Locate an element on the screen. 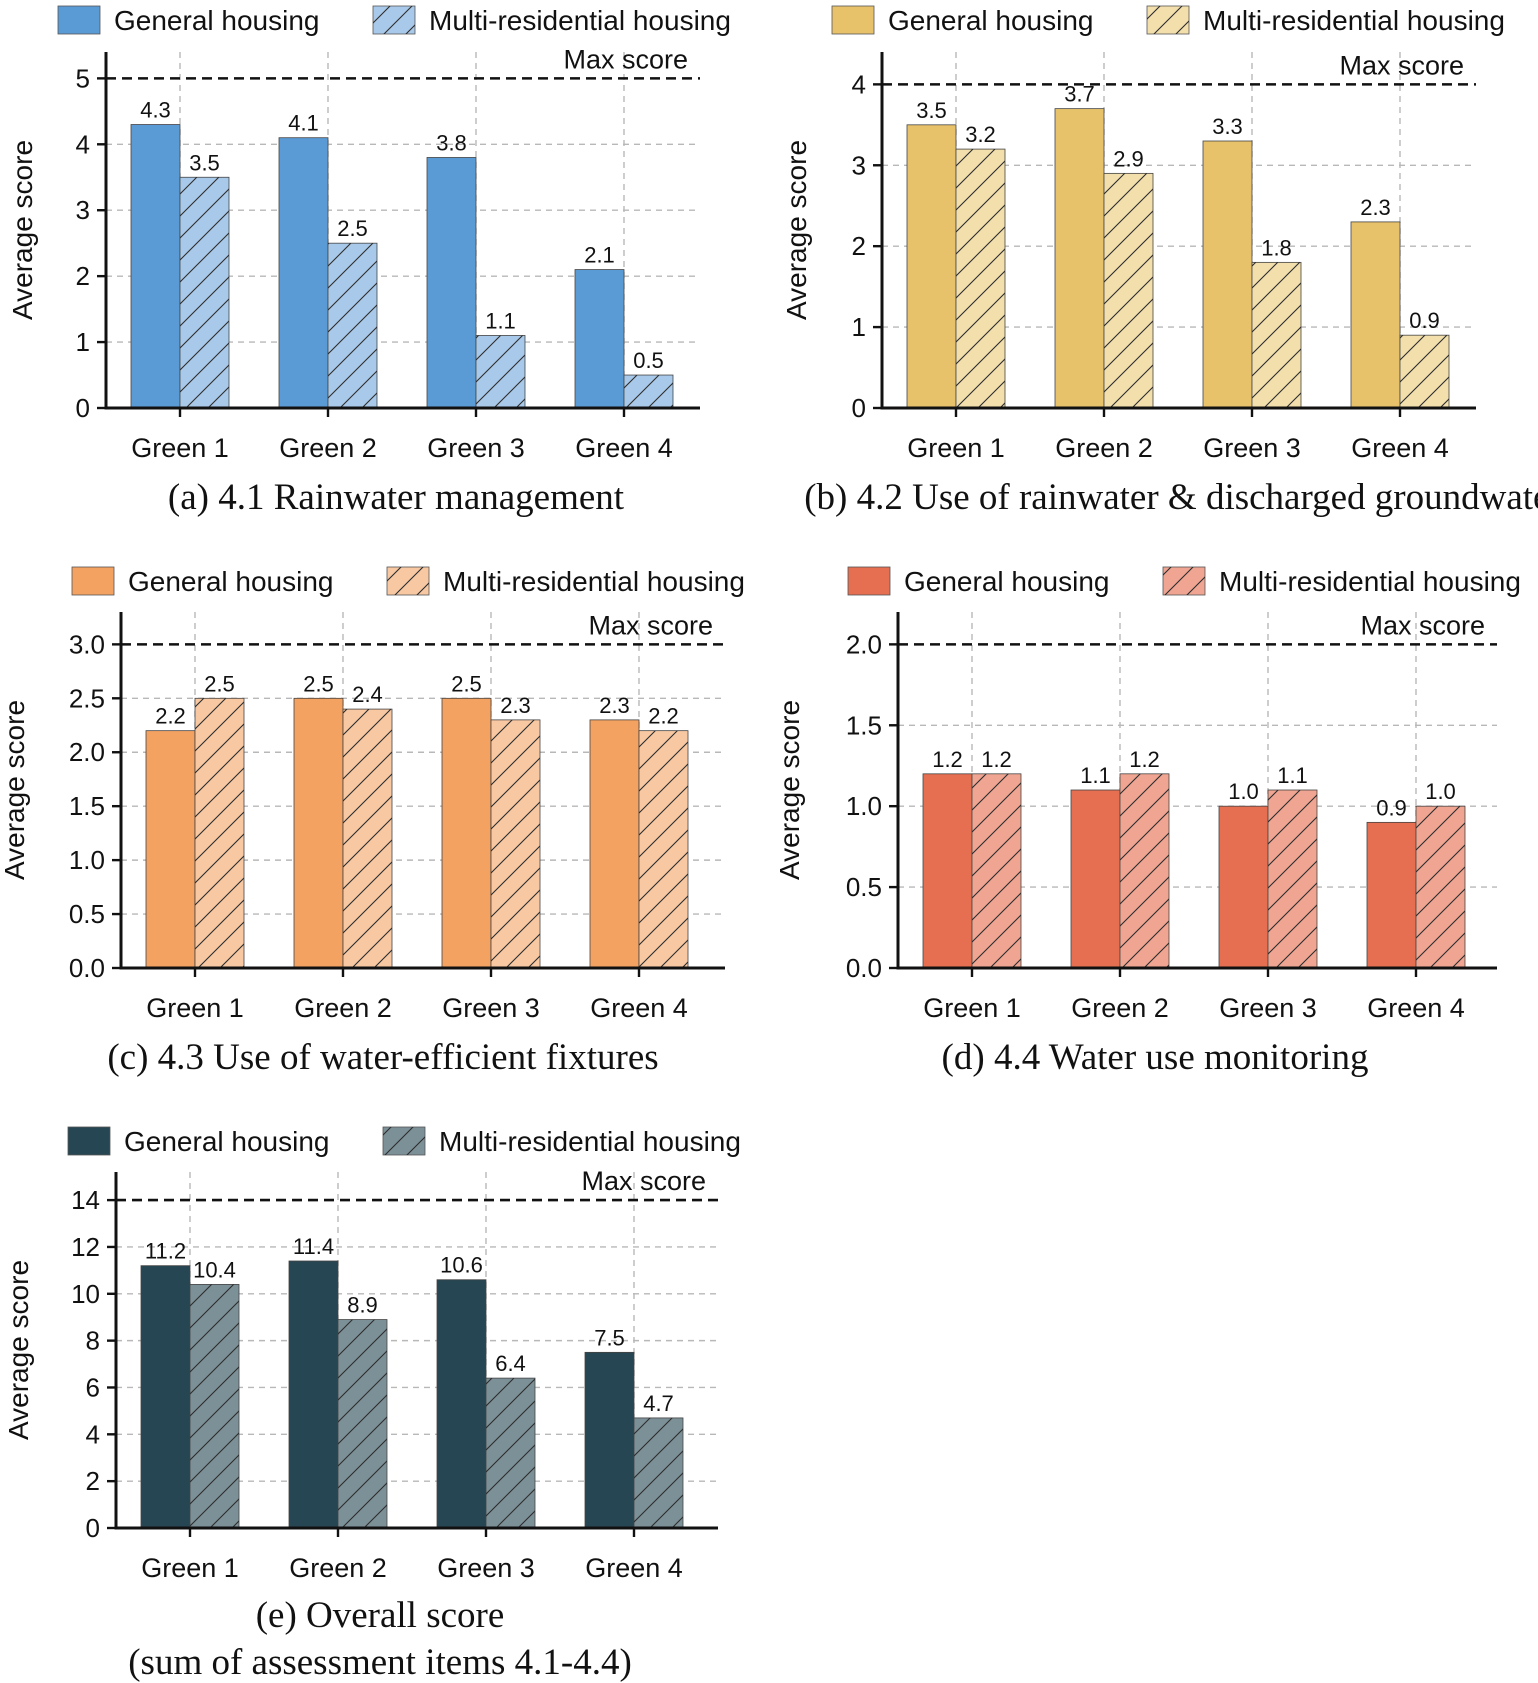  data-label-general: 3.3 is located at coordinates (1227, 126).